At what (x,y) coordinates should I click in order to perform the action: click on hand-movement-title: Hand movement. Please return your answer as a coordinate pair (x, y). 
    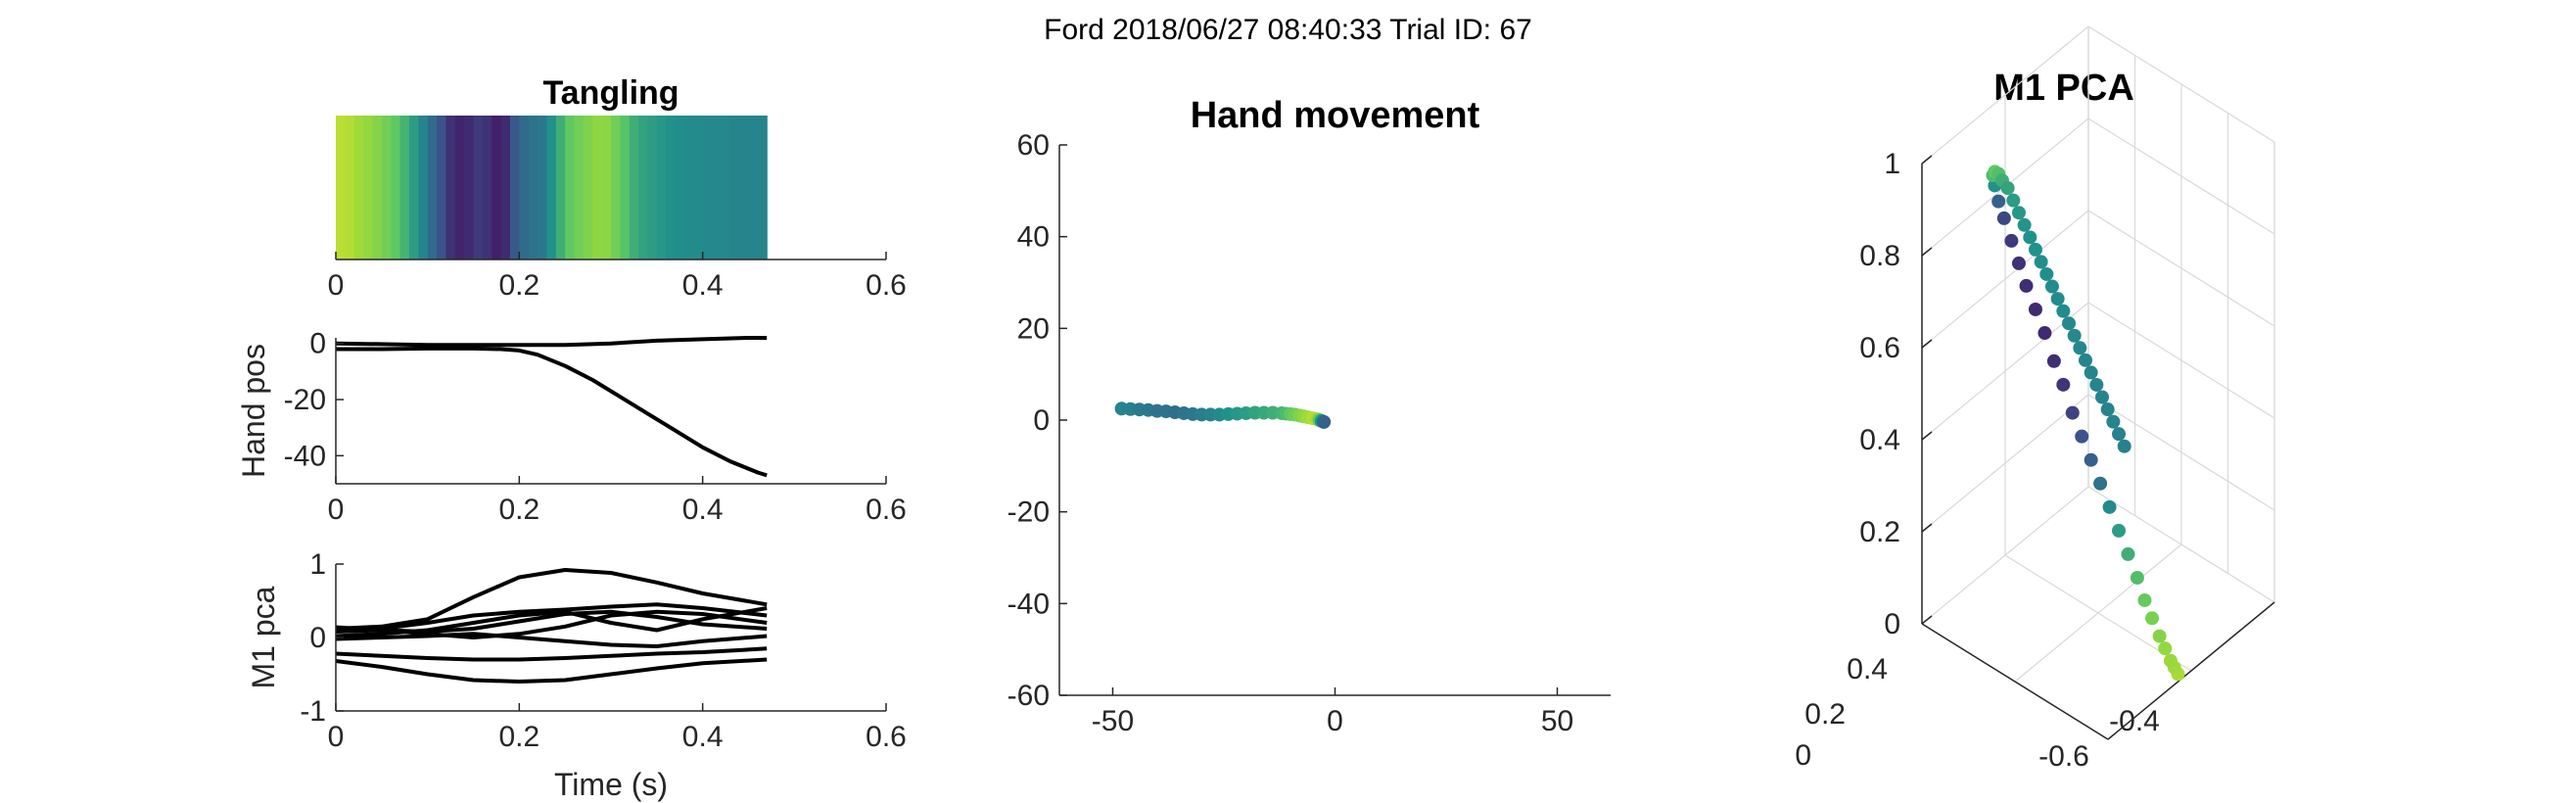
    Looking at the image, I should click on (1335, 116).